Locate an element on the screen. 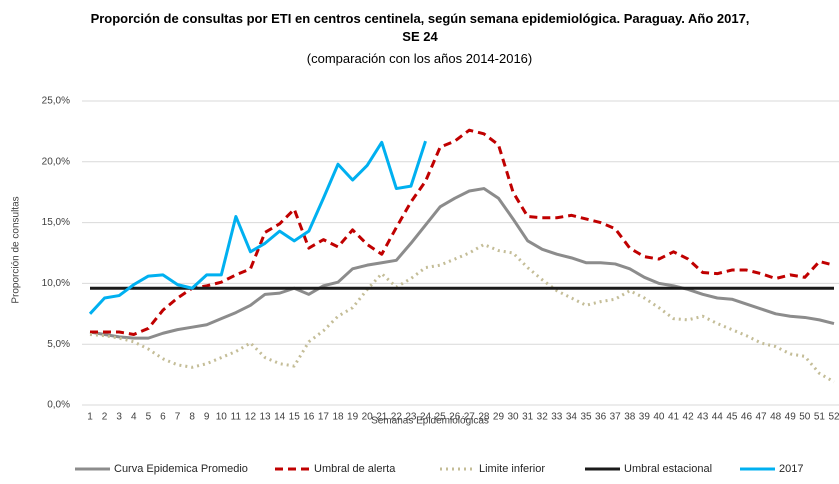 The image size is (839, 484). x-tick-label: 36 is located at coordinates (601, 417).